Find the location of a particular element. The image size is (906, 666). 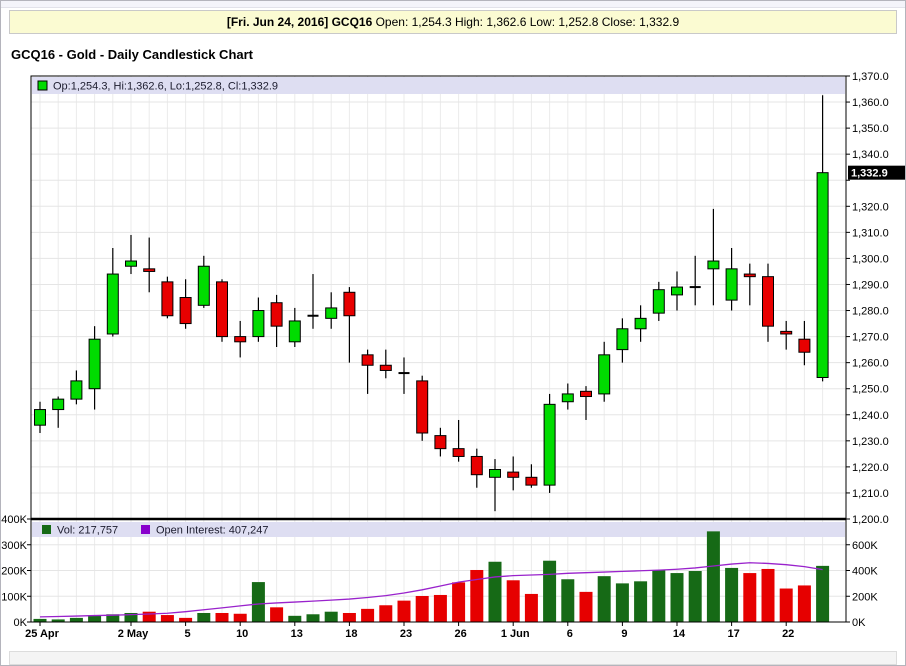

x-axis-label: 18 is located at coordinates (351, 634).